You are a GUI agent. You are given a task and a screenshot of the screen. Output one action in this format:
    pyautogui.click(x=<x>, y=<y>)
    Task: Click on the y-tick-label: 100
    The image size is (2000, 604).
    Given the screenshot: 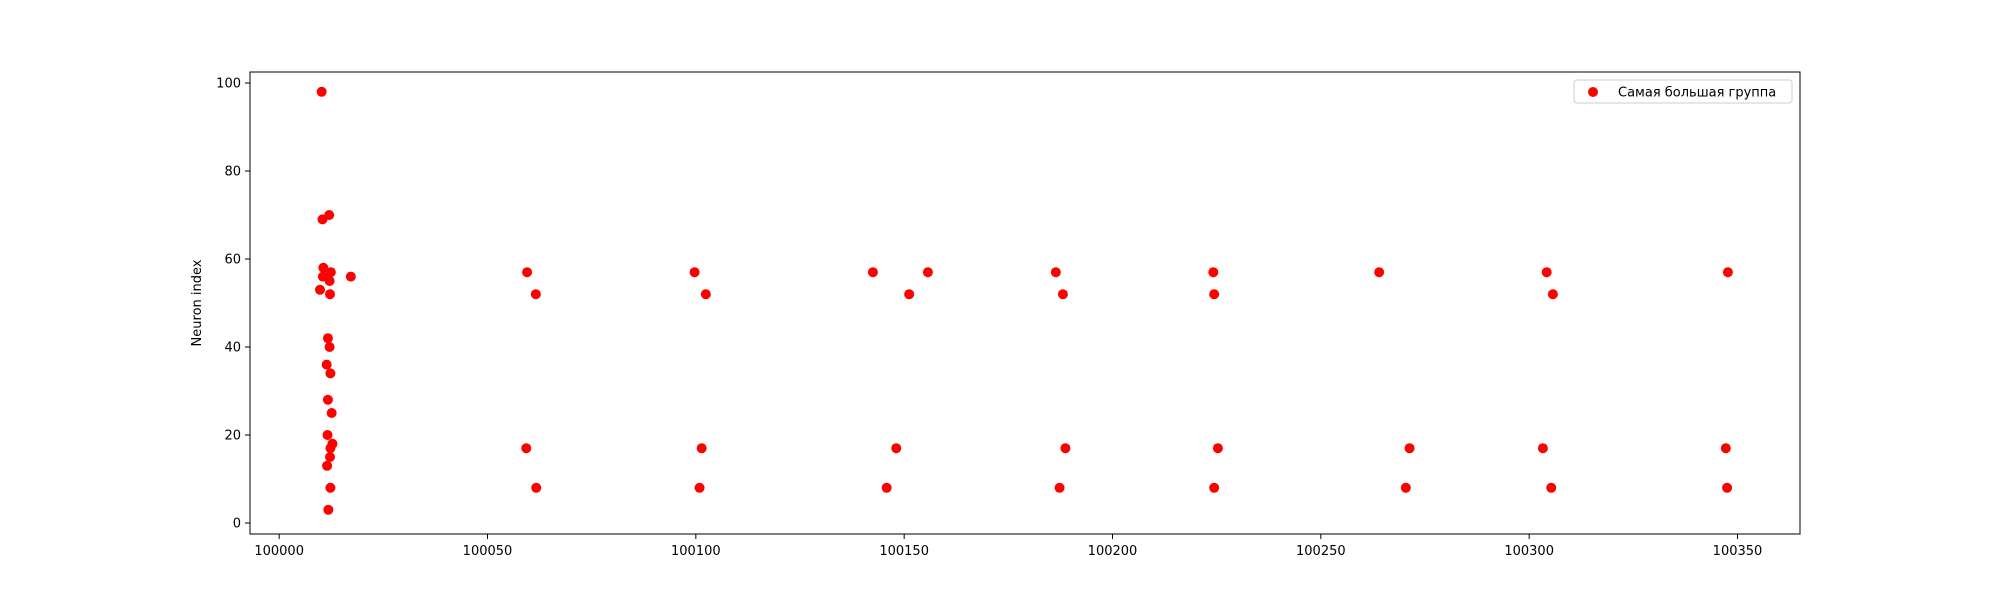 What is the action you would take?
    pyautogui.click(x=228, y=84)
    